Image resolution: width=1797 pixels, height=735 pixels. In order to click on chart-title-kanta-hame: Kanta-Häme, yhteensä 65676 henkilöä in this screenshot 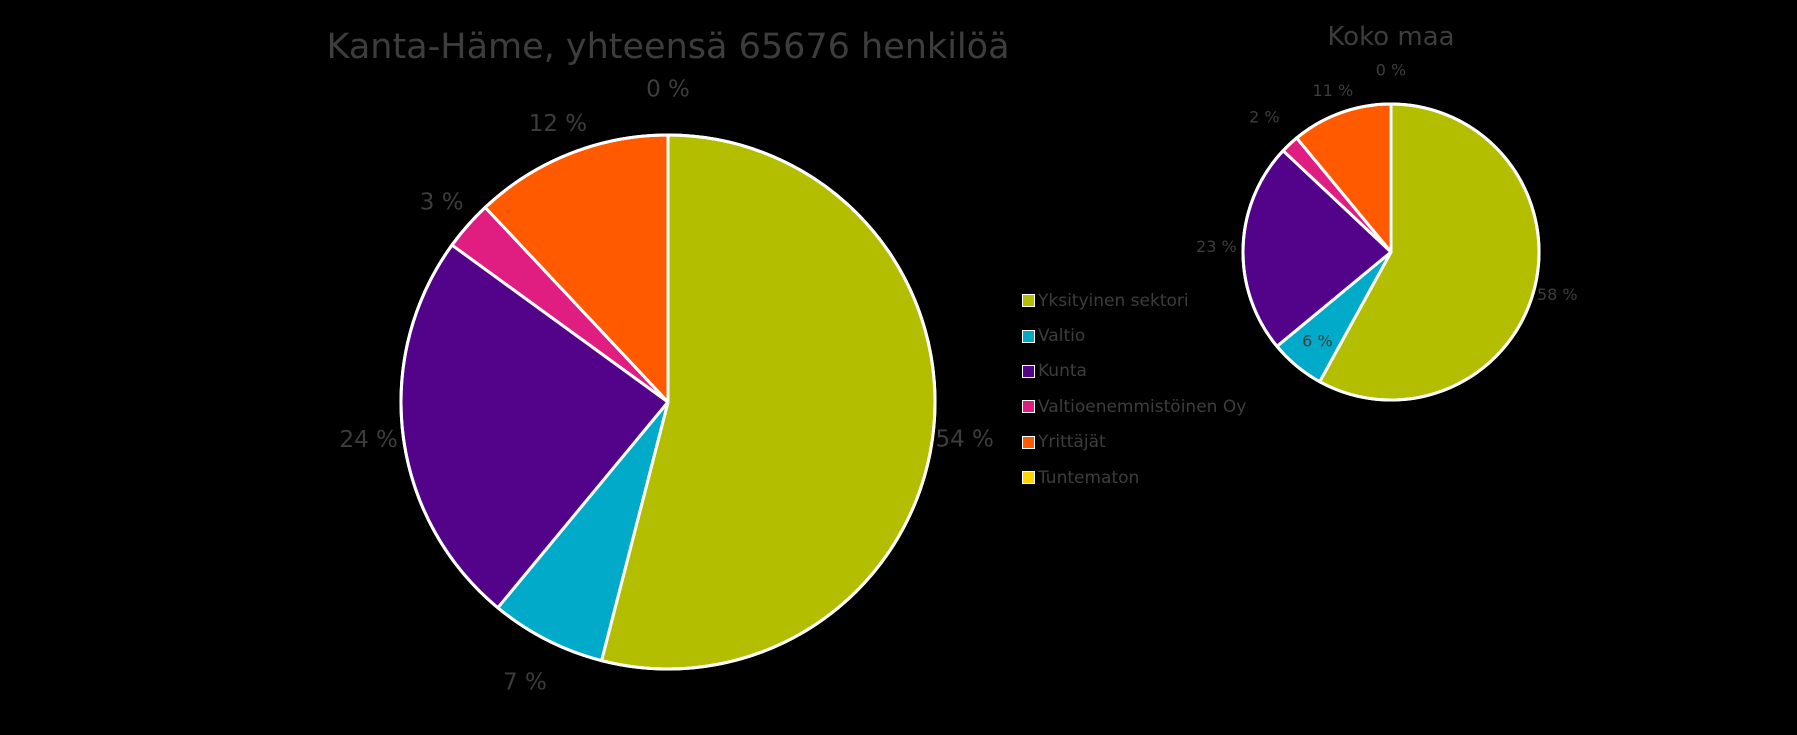, I will do `click(667, 47)`.